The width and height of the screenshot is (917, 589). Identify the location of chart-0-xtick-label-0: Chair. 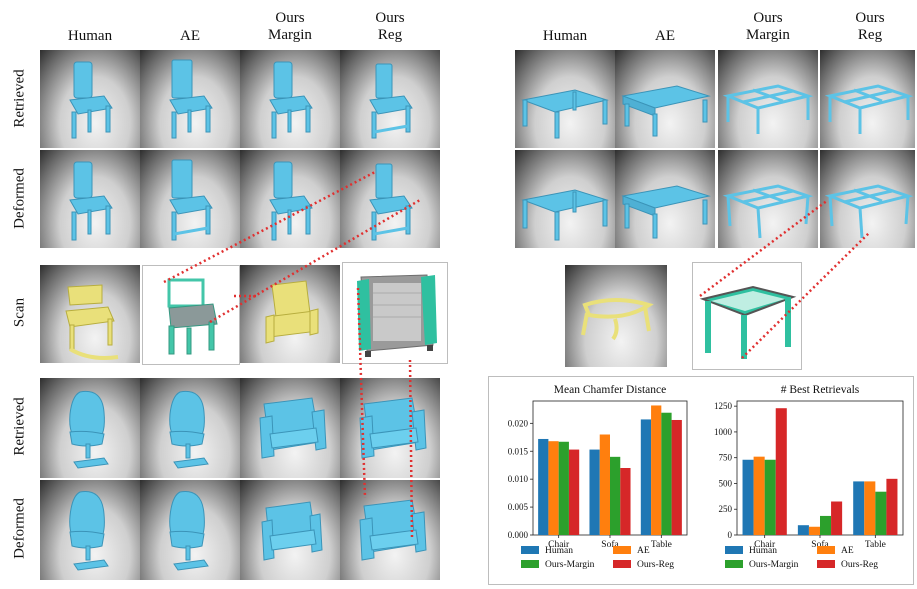
(559, 545).